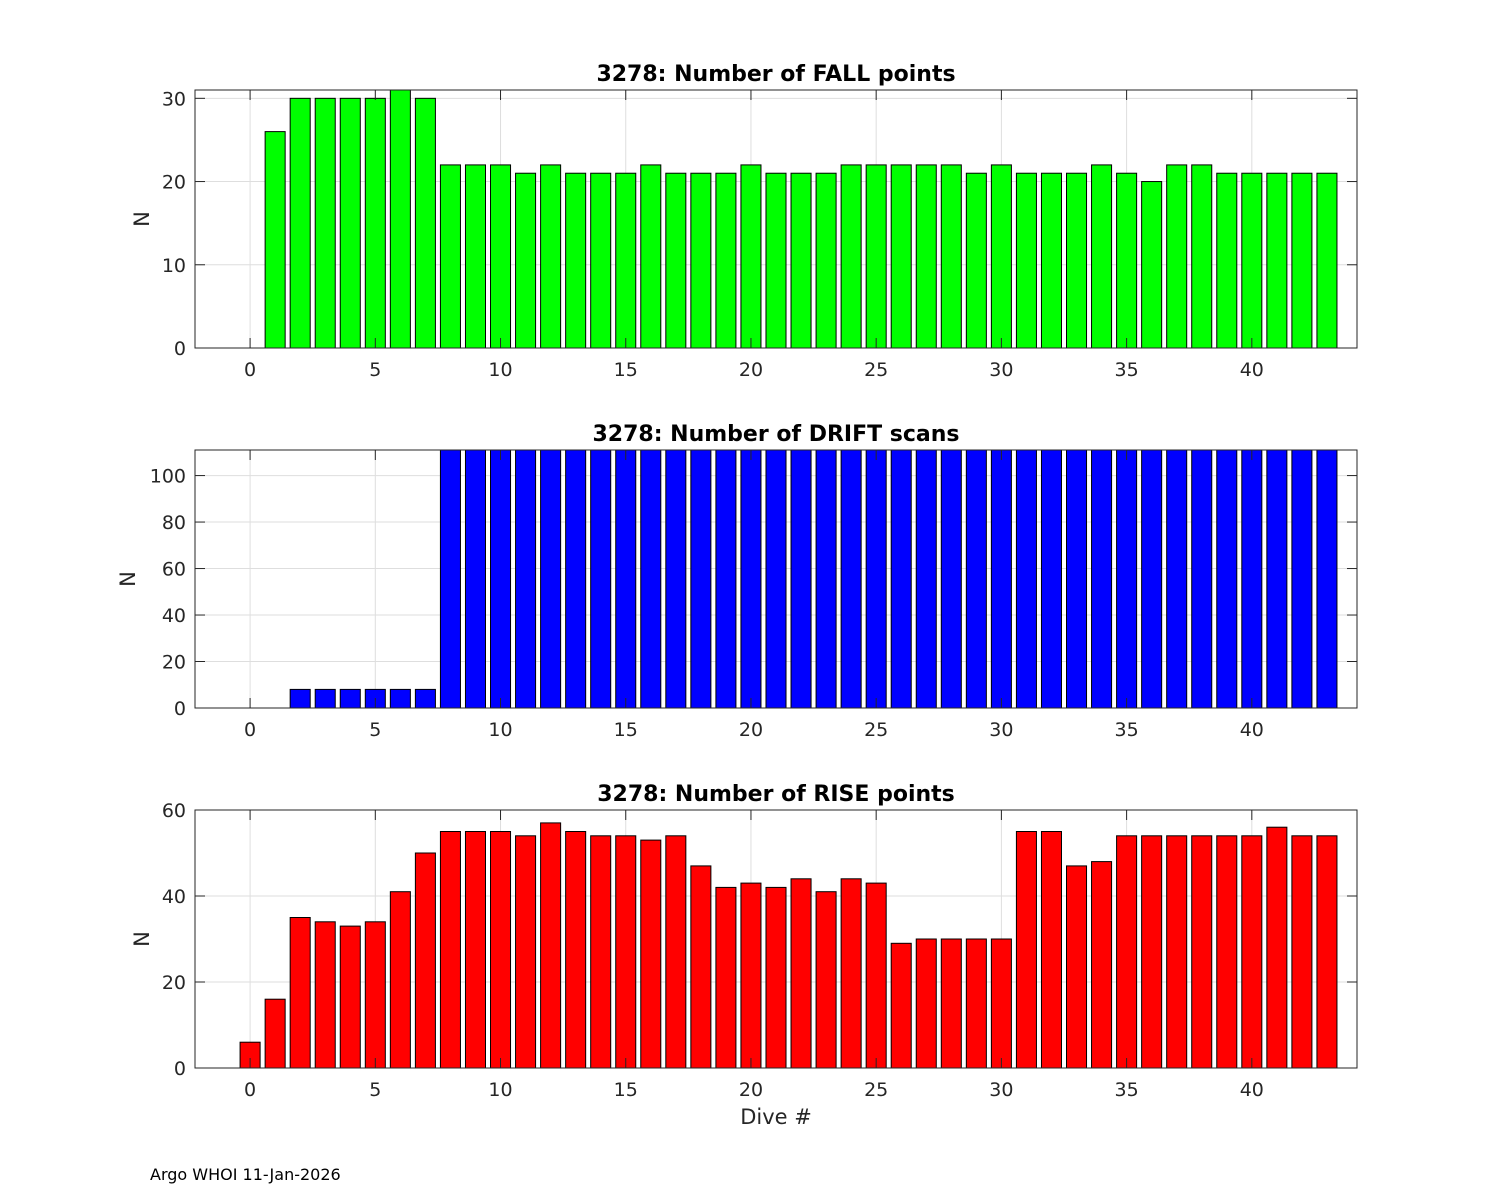  Describe the element at coordinates (180, 709) in the screenshot. I see `drift-ytick-label-0: 0` at that location.